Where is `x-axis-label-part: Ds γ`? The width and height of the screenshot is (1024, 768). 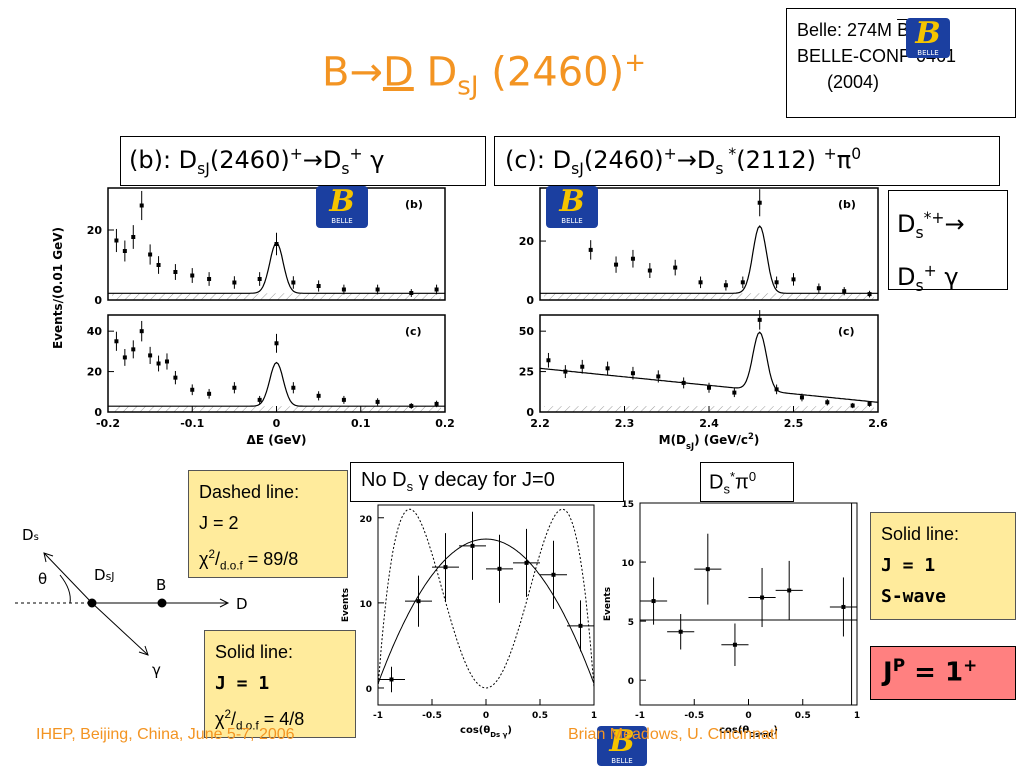 x-axis-label-part: Ds γ is located at coordinates (498, 735).